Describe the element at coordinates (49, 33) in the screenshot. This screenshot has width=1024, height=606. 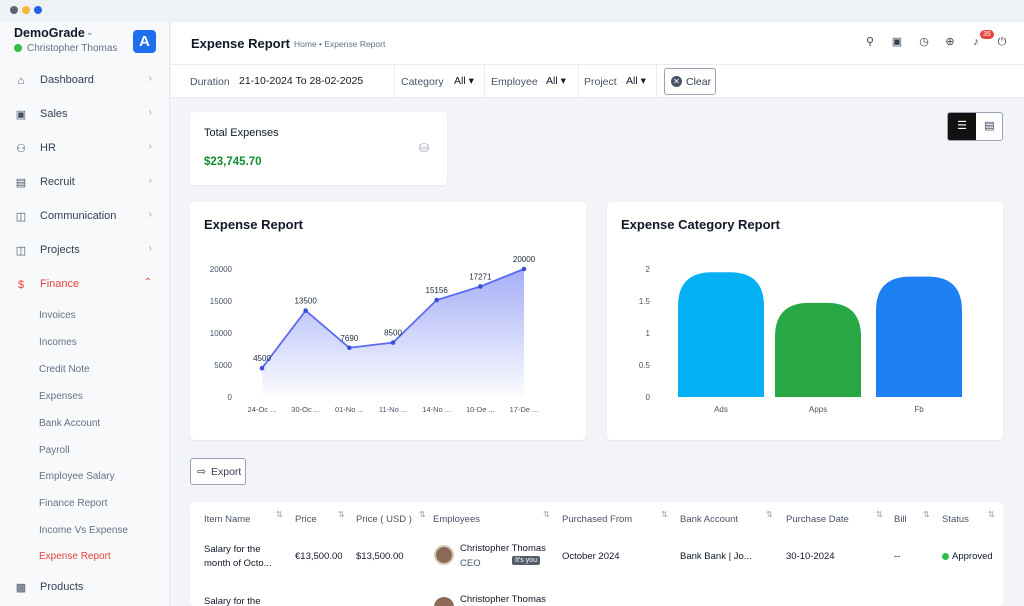
I see `company-name: DemoGrade` at that location.